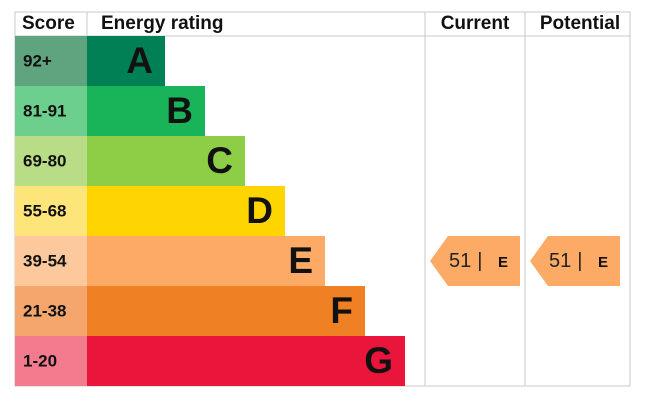 The width and height of the screenshot is (649, 405). I want to click on header-potential: Potential, so click(580, 23).